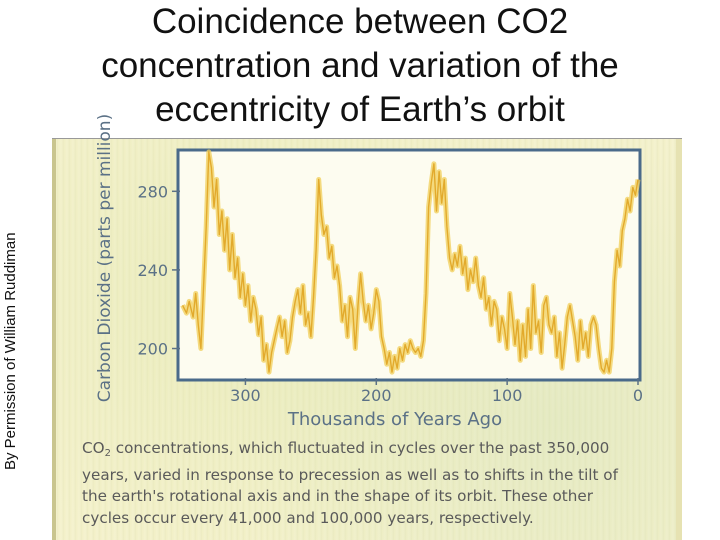 This screenshot has height=540, width=720. What do you see at coordinates (376, 395) in the screenshot?
I see `x-tick-label: 200` at bounding box center [376, 395].